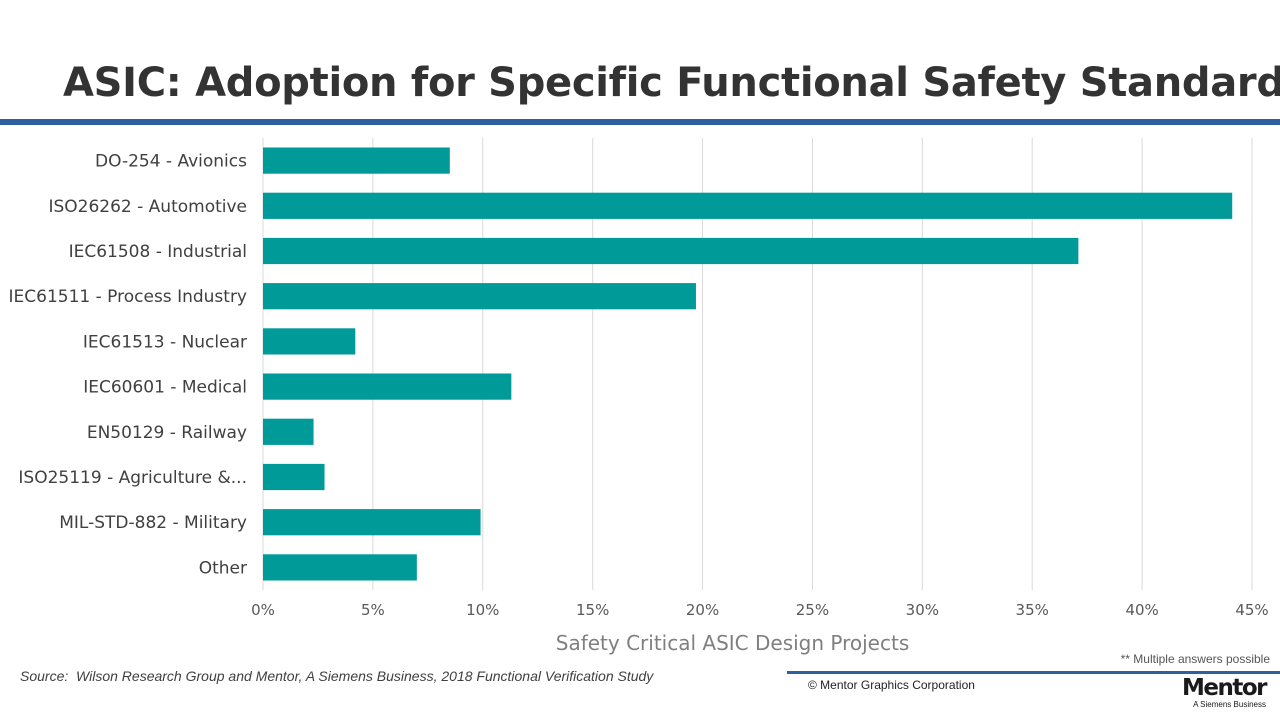 This screenshot has width=1280, height=720. Describe the element at coordinates (760, 610) in the screenshot. I see `tick-labels: 0% 5% 10% 15% 20% 25% 30% 35% 40% 45%` at that location.